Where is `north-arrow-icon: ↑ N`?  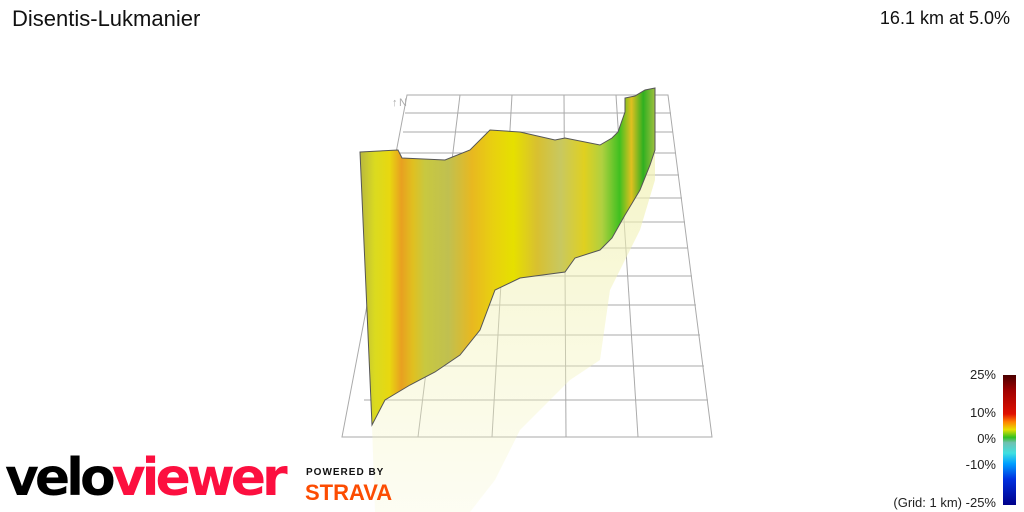 north-arrow-icon: ↑ N is located at coordinates (399, 103).